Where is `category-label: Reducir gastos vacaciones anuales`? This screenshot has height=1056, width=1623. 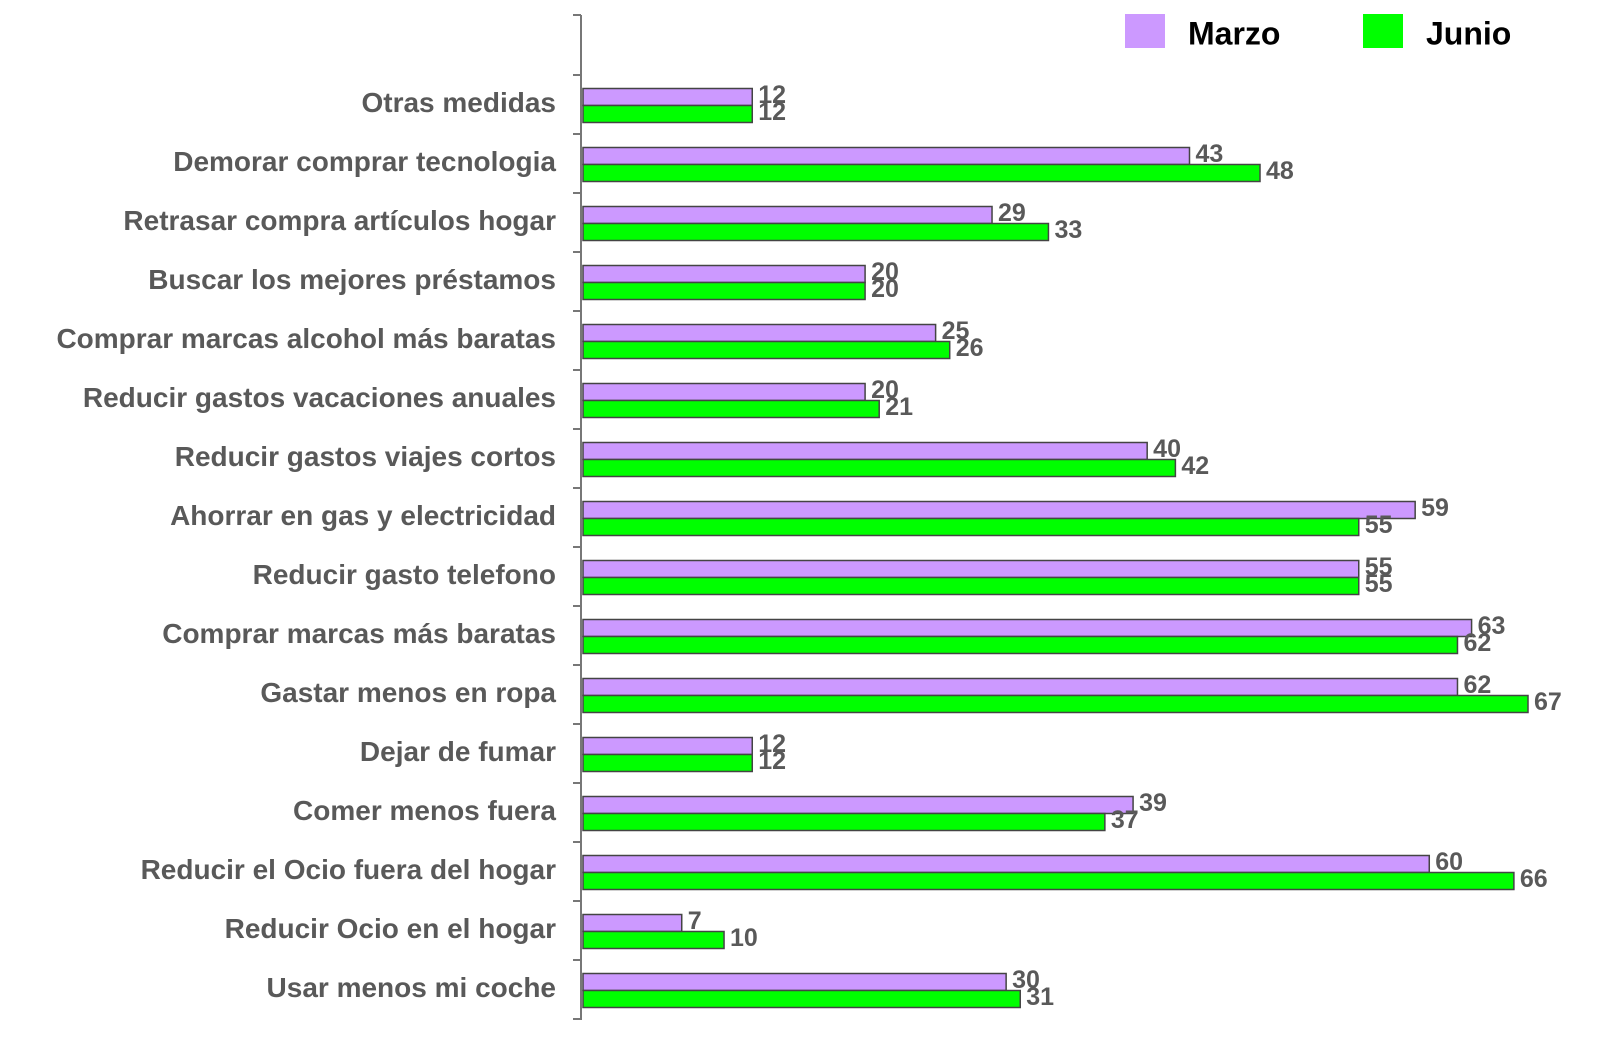
category-label: Reducir gastos vacaciones anuales is located at coordinates (319, 397).